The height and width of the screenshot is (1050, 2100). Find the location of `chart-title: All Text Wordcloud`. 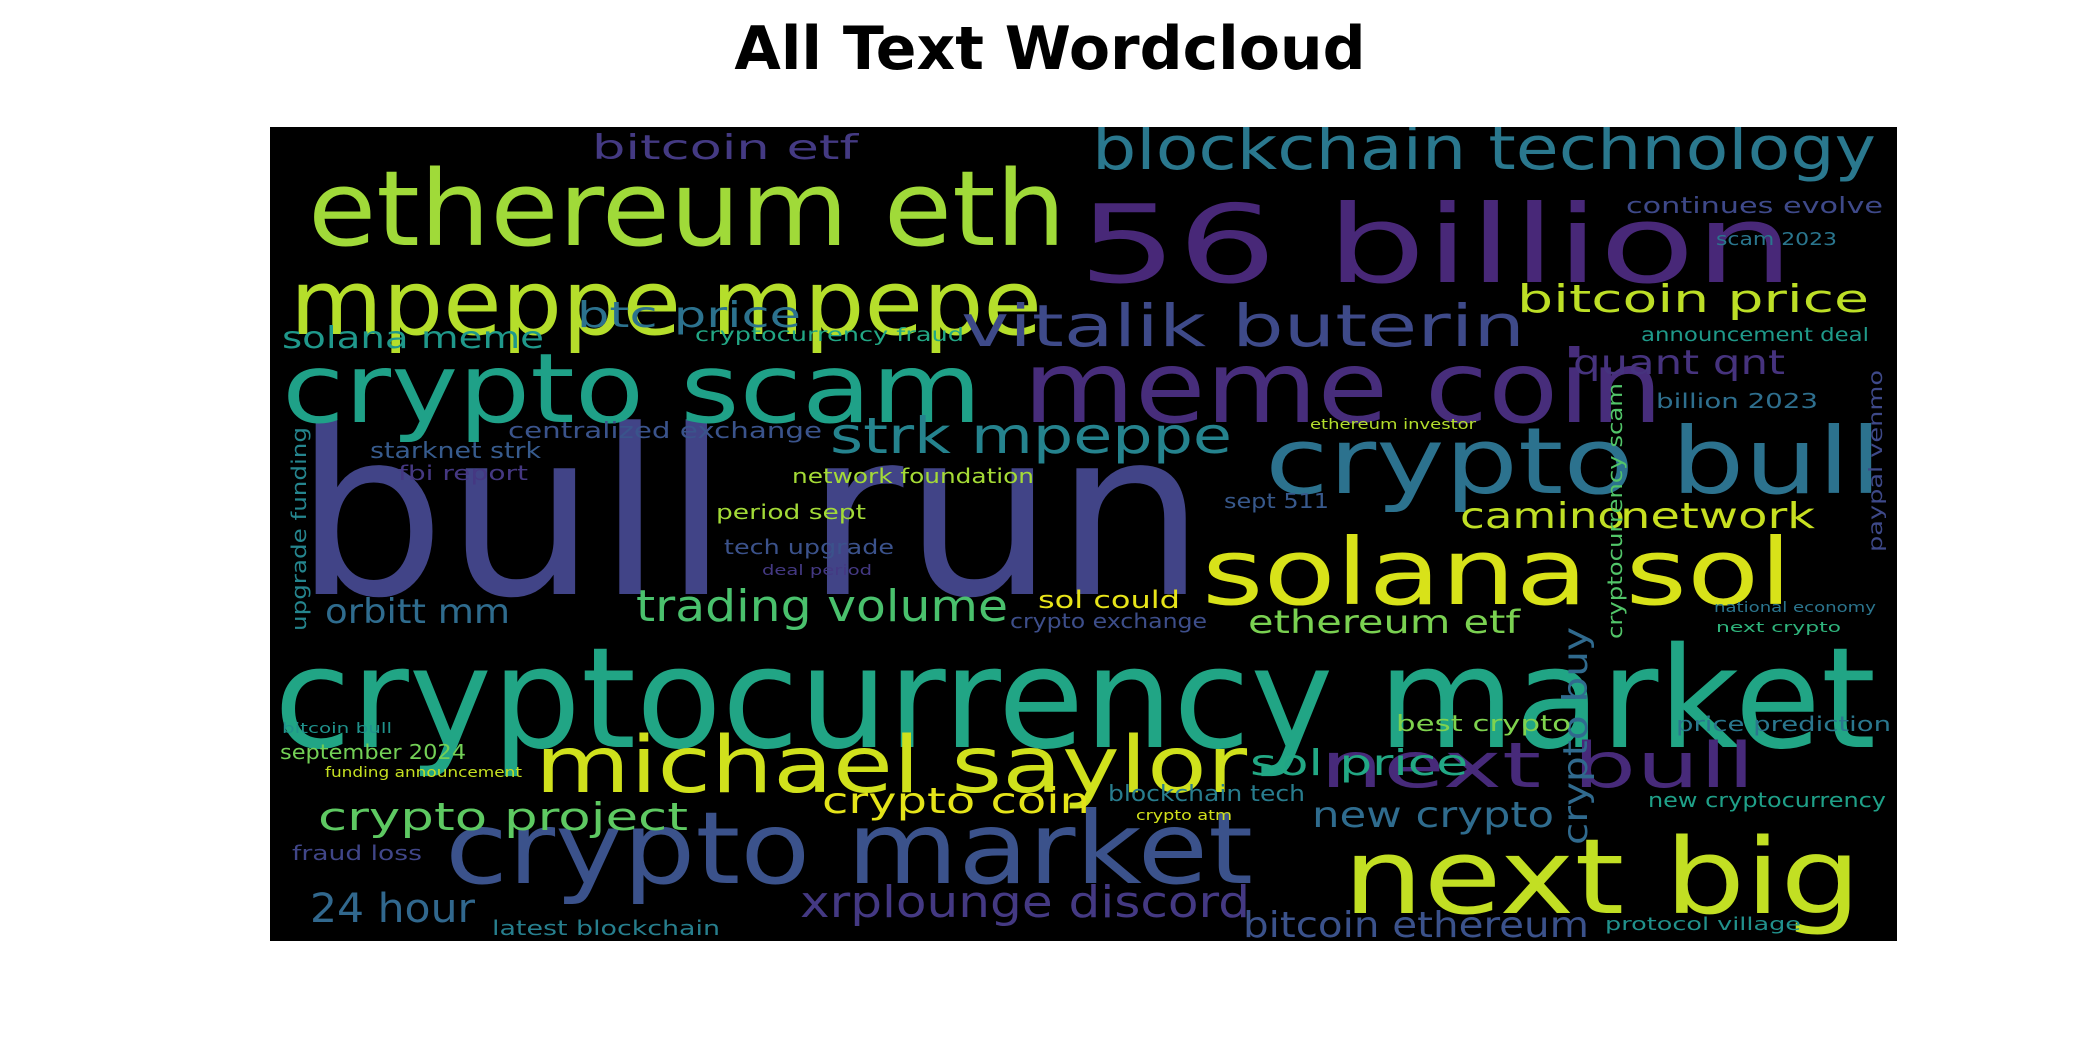

chart-title: All Text Wordcloud is located at coordinates (1050, 49).